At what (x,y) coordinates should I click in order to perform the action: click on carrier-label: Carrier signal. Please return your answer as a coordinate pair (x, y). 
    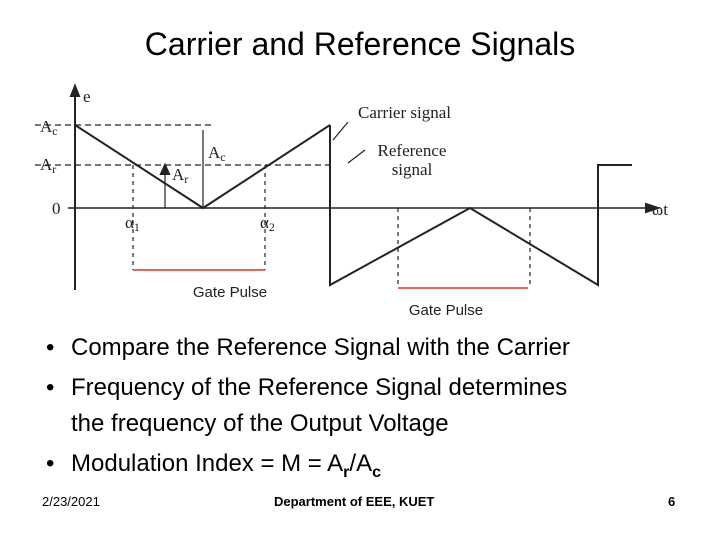
    Looking at the image, I should click on (404, 112).